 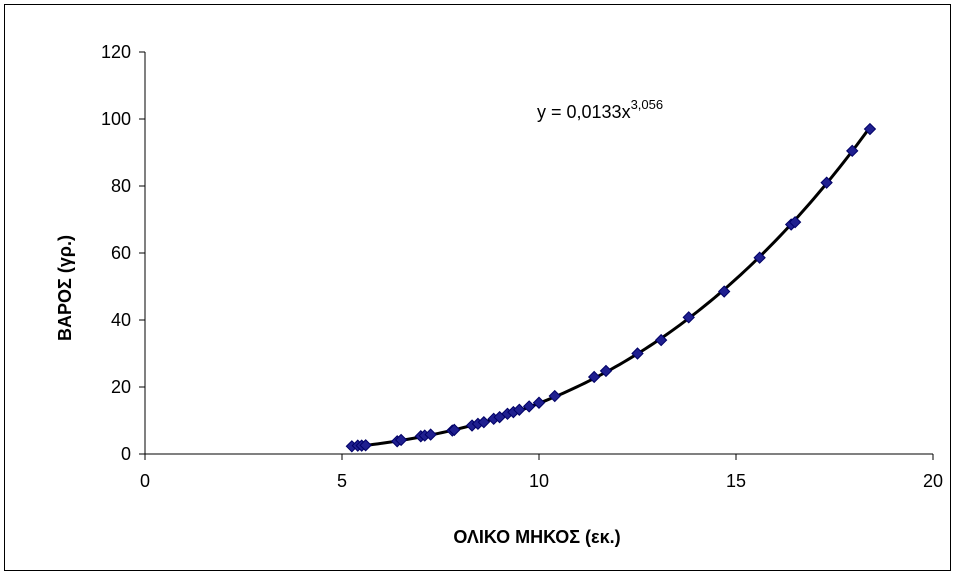 What do you see at coordinates (584, 112) in the screenshot?
I see `equation-base: y = 0,0133x` at bounding box center [584, 112].